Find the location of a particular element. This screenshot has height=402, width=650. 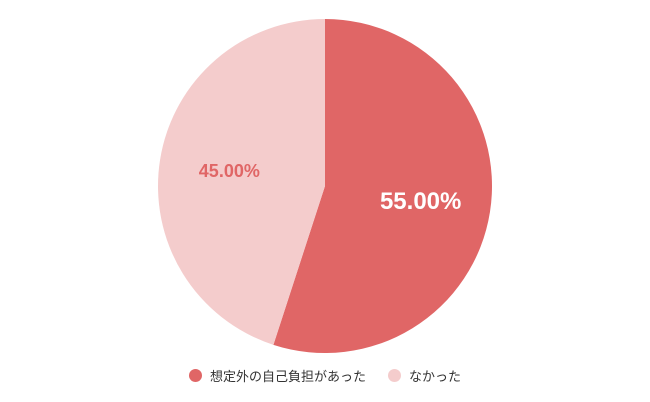

legend-label-1: なかった is located at coordinates (435, 377).